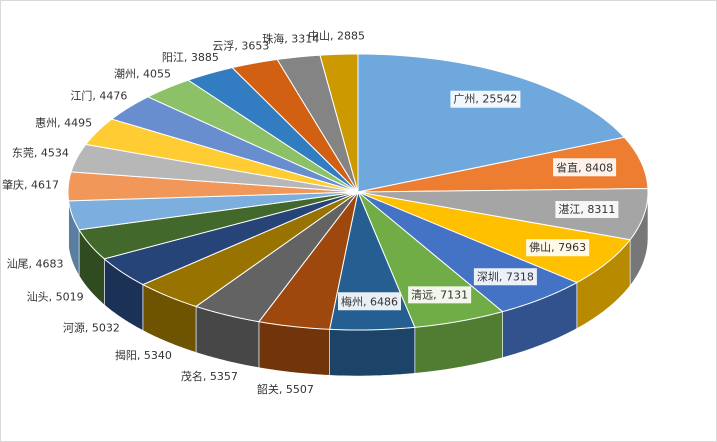  I want to click on data-label-group: 中山, 2885, so click(336, 35).